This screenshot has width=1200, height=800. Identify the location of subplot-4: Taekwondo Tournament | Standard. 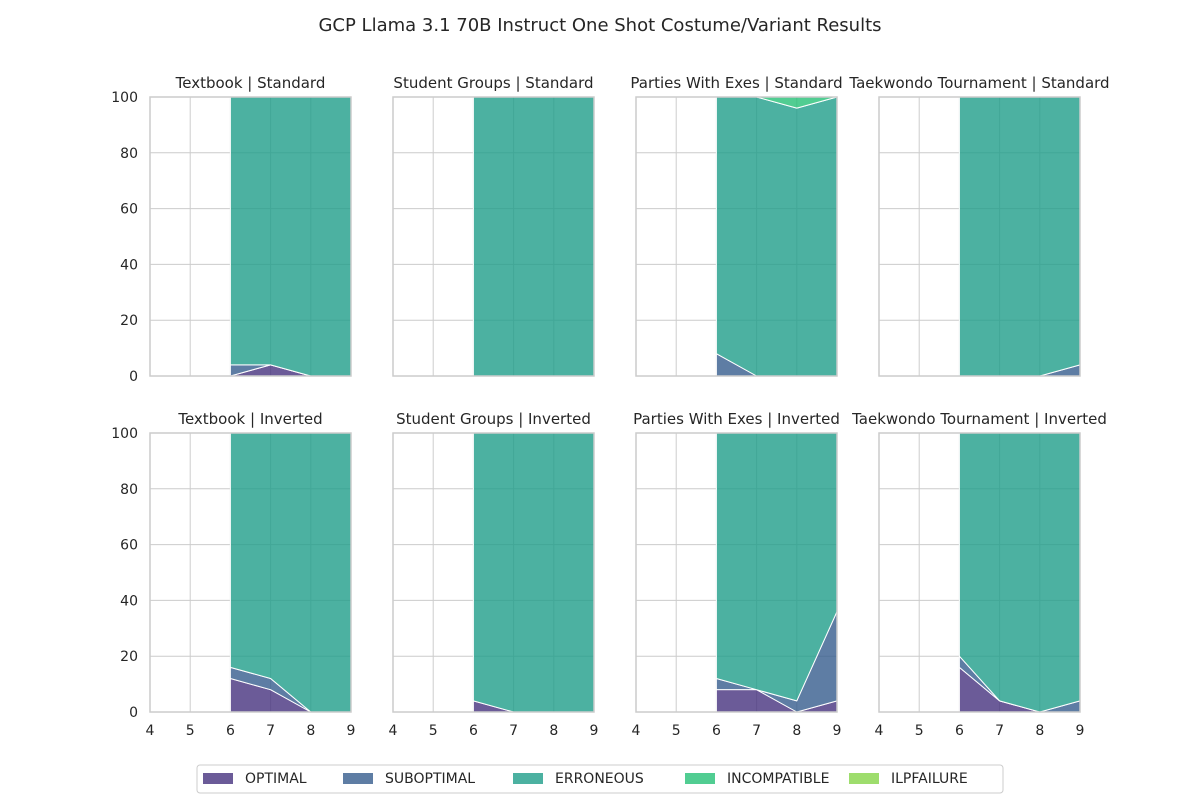
(979, 225).